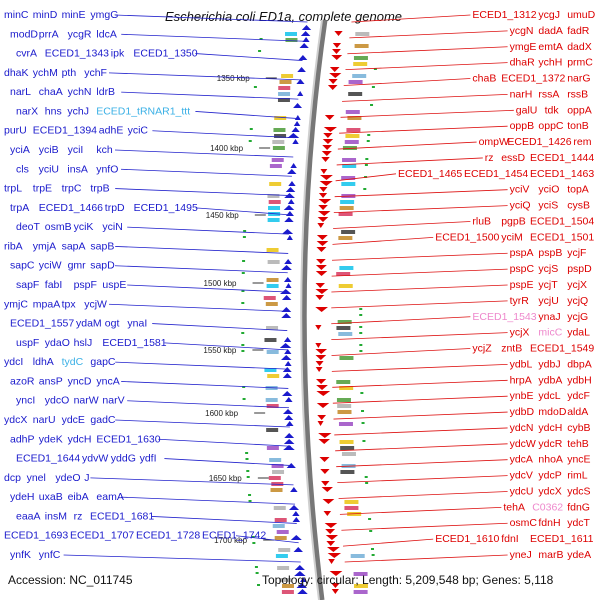 The width and height of the screenshot is (600, 600). Describe the element at coordinates (102, 266) in the screenshot. I see `gene-label: sapD` at that location.